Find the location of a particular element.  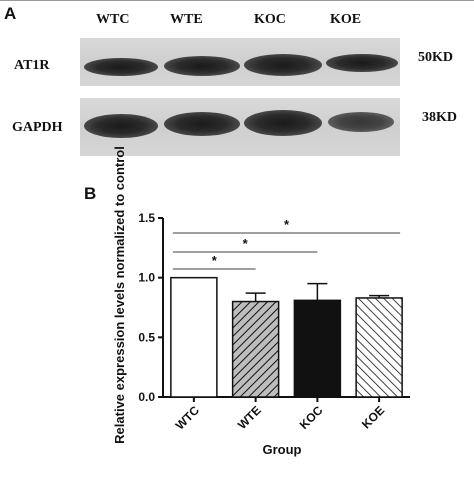

top-rule is located at coordinates (237, 0).